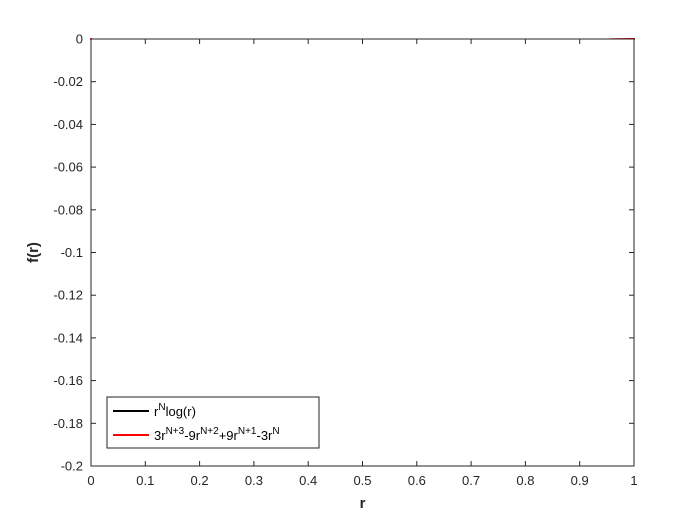 The height and width of the screenshot is (525, 700). Describe the element at coordinates (181, 411) in the screenshot. I see `legend-text-part: log(r)` at that location.